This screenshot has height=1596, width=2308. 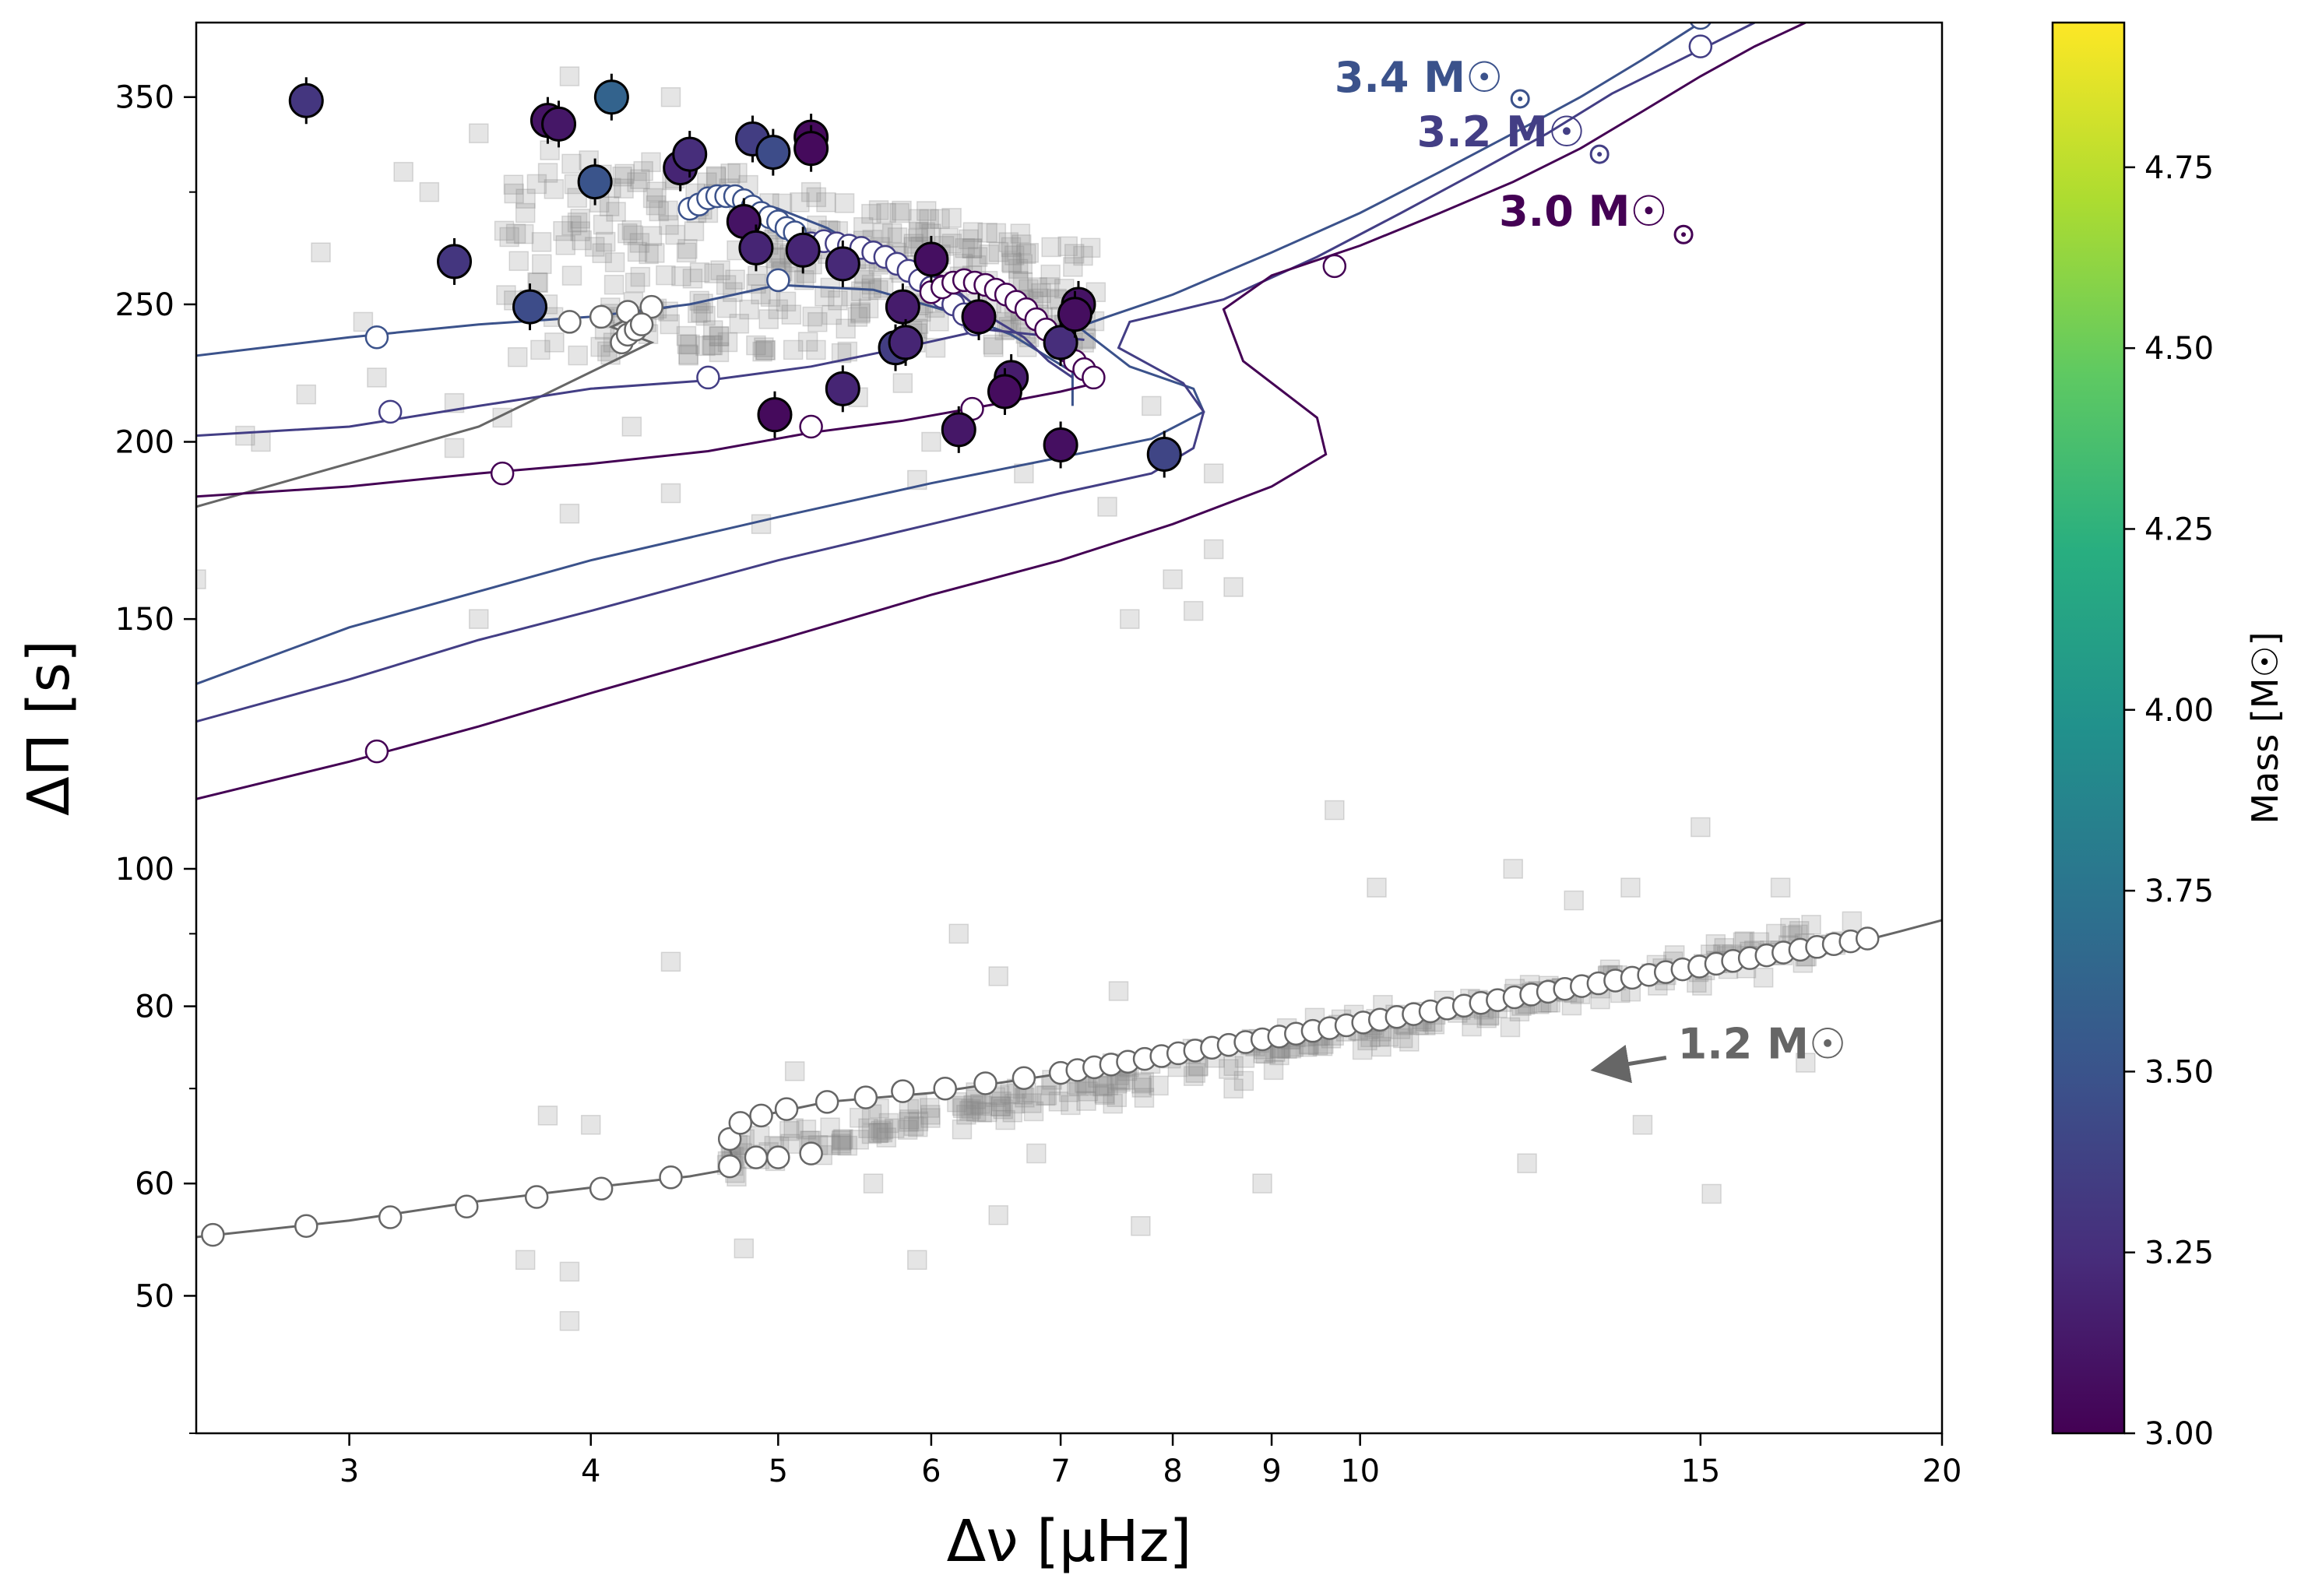 I want to click on x-tick-label: 10, so click(x=1360, y=1471).